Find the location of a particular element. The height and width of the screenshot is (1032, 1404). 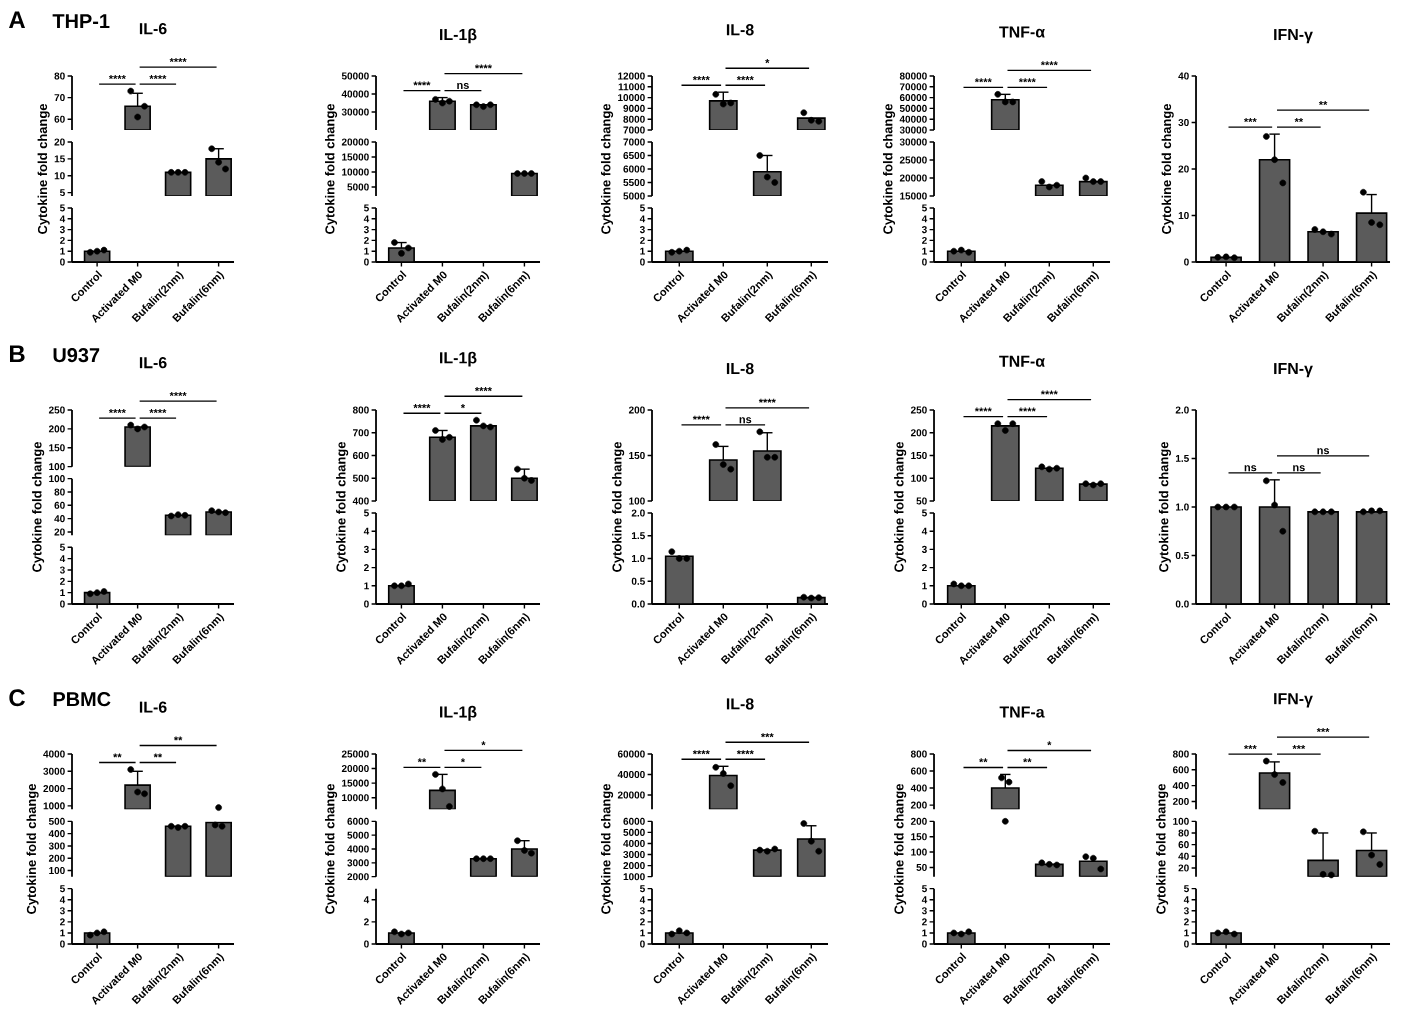

text: B is located at coordinates (17, 353).